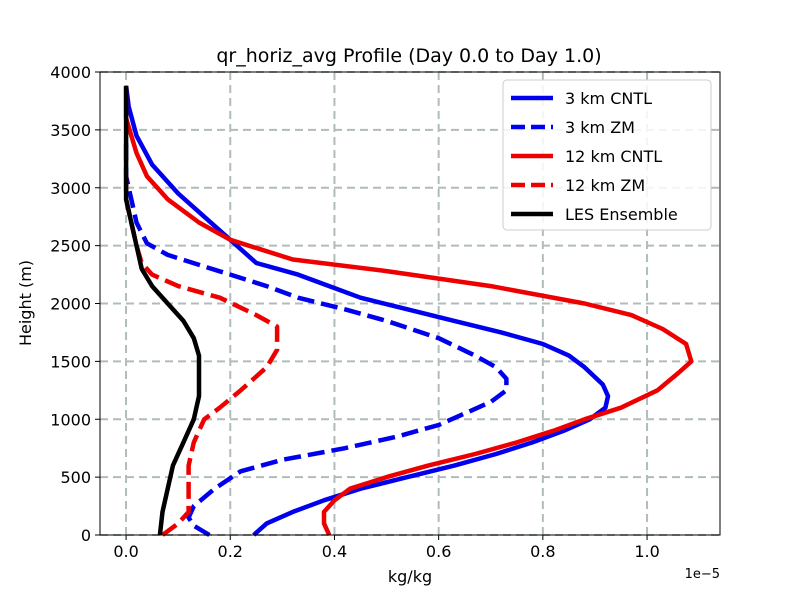 Image resolution: width=800 pixels, height=600 pixels. Describe the element at coordinates (70, 188) in the screenshot. I see `y-tick-label: 3000` at that location.